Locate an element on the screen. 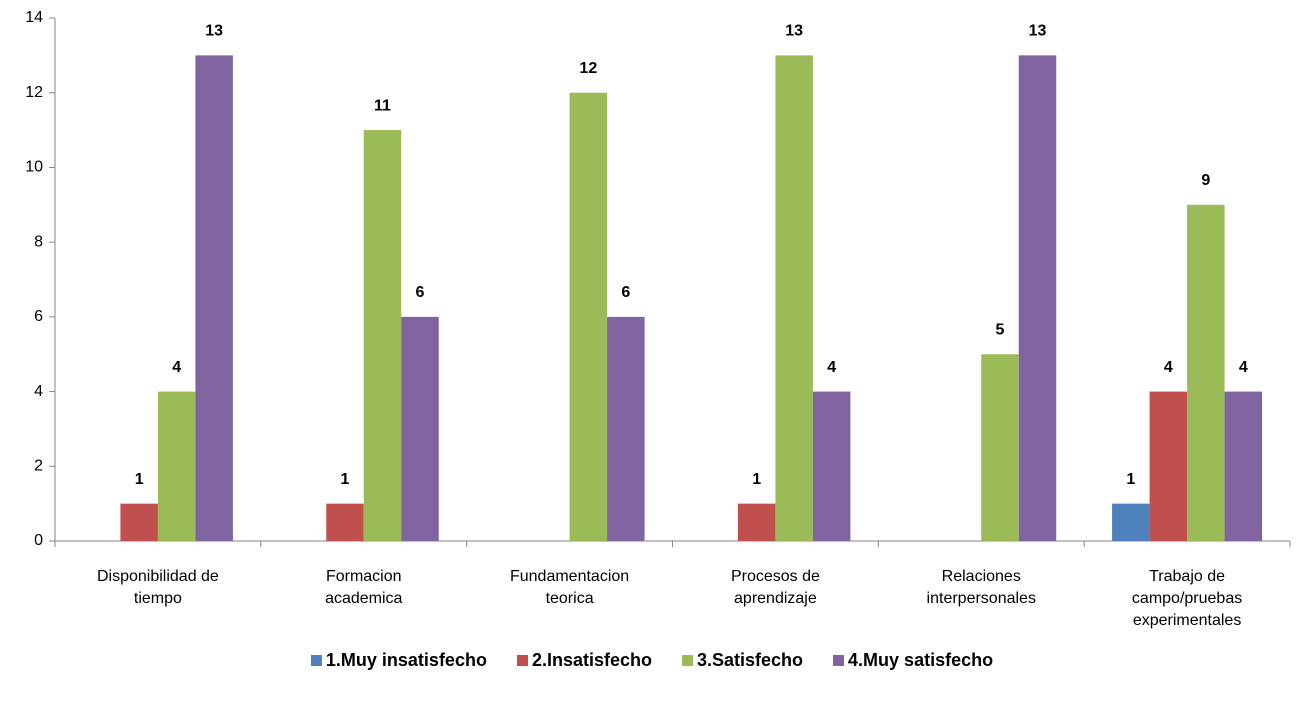 This screenshot has width=1304, height=702. y-tick-label: 8 is located at coordinates (38, 241).